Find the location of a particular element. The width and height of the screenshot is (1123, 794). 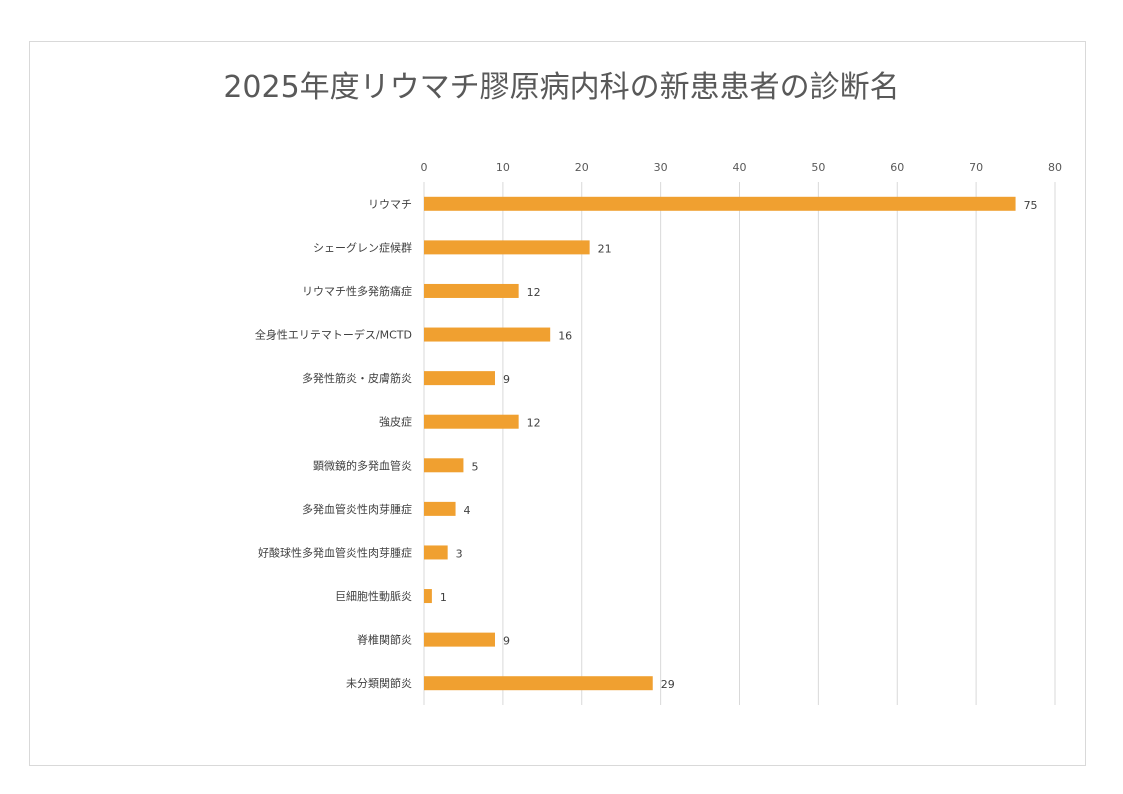

x-tick-label: 10 is located at coordinates (503, 167).